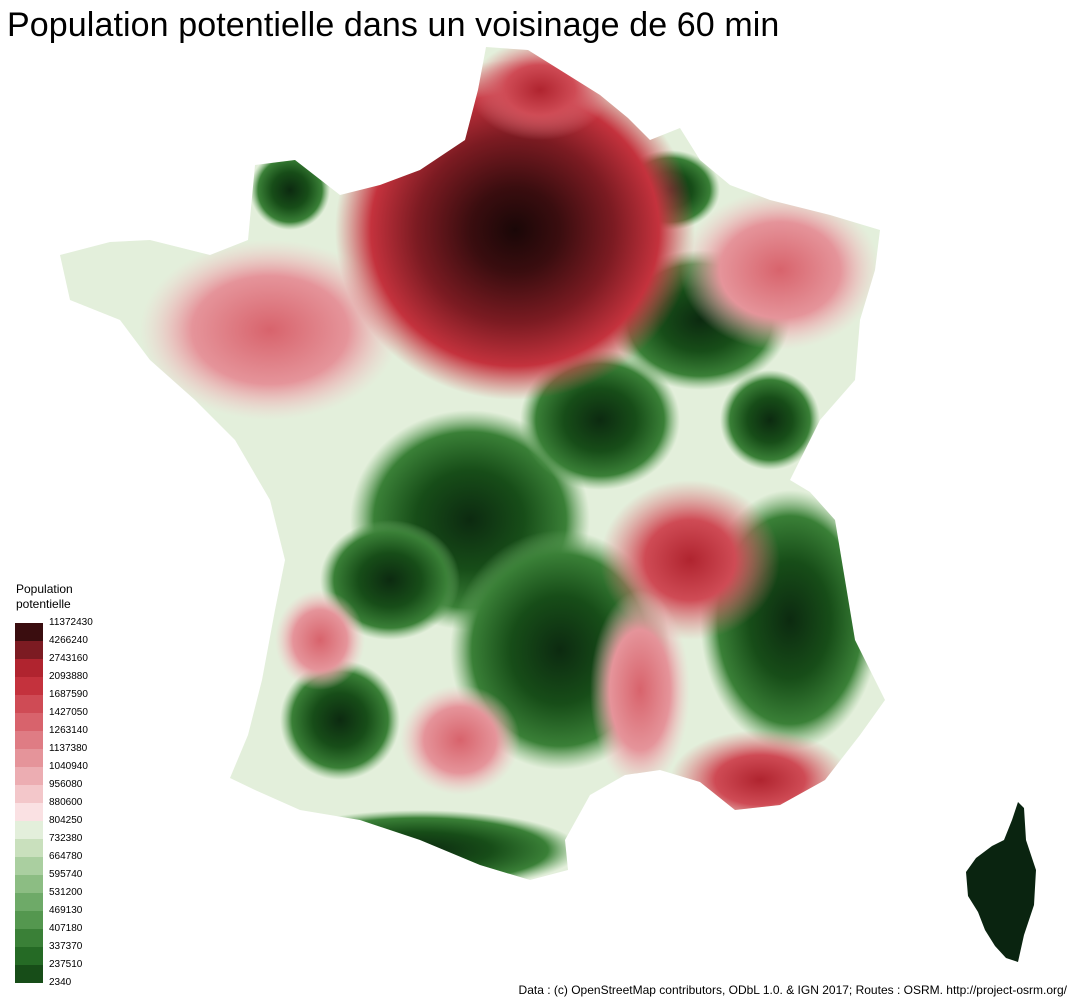 The height and width of the screenshot is (1000, 1077). Describe the element at coordinates (68, 712) in the screenshot. I see `legend-class-label: 1427050` at that location.